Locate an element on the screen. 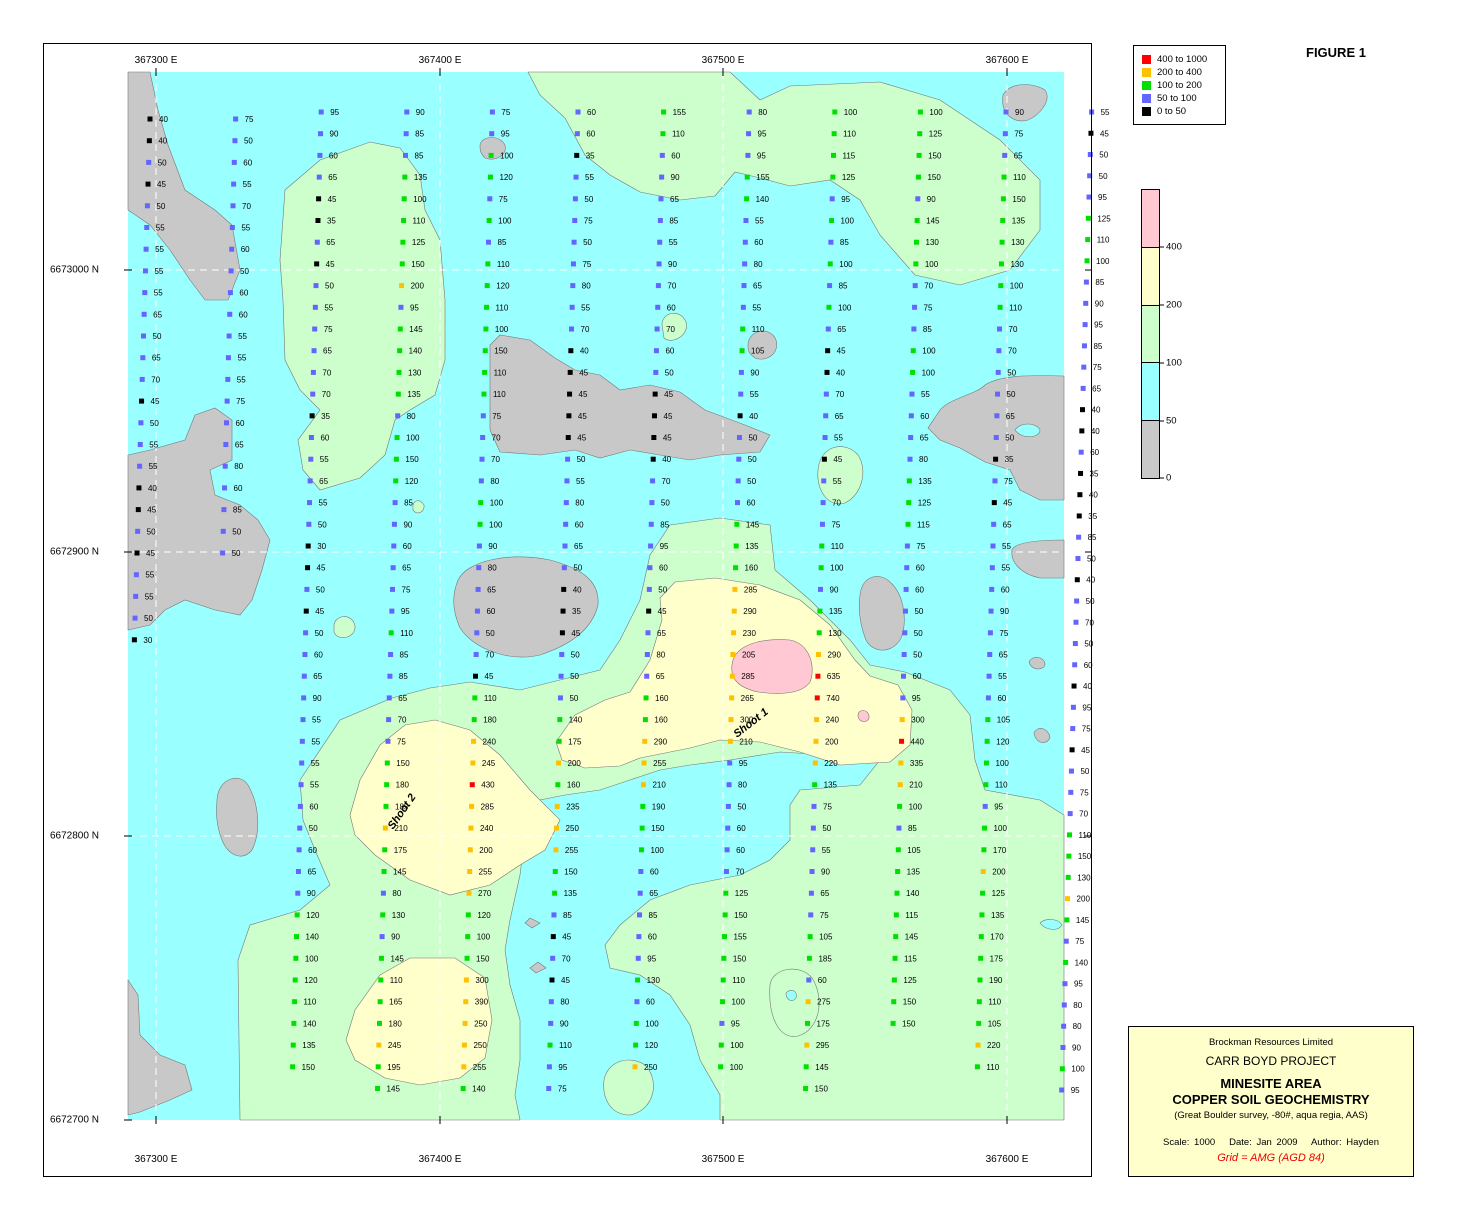 The height and width of the screenshot is (1219, 1474). sample-value: 220 is located at coordinates (994, 1045).